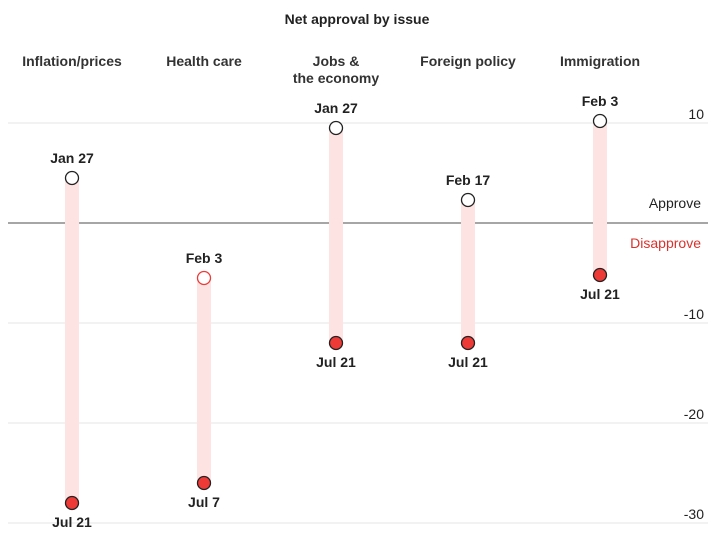 Image resolution: width=722 pixels, height=533 pixels. Describe the element at coordinates (694, 414) in the screenshot. I see `y-tick-label: -20` at that location.